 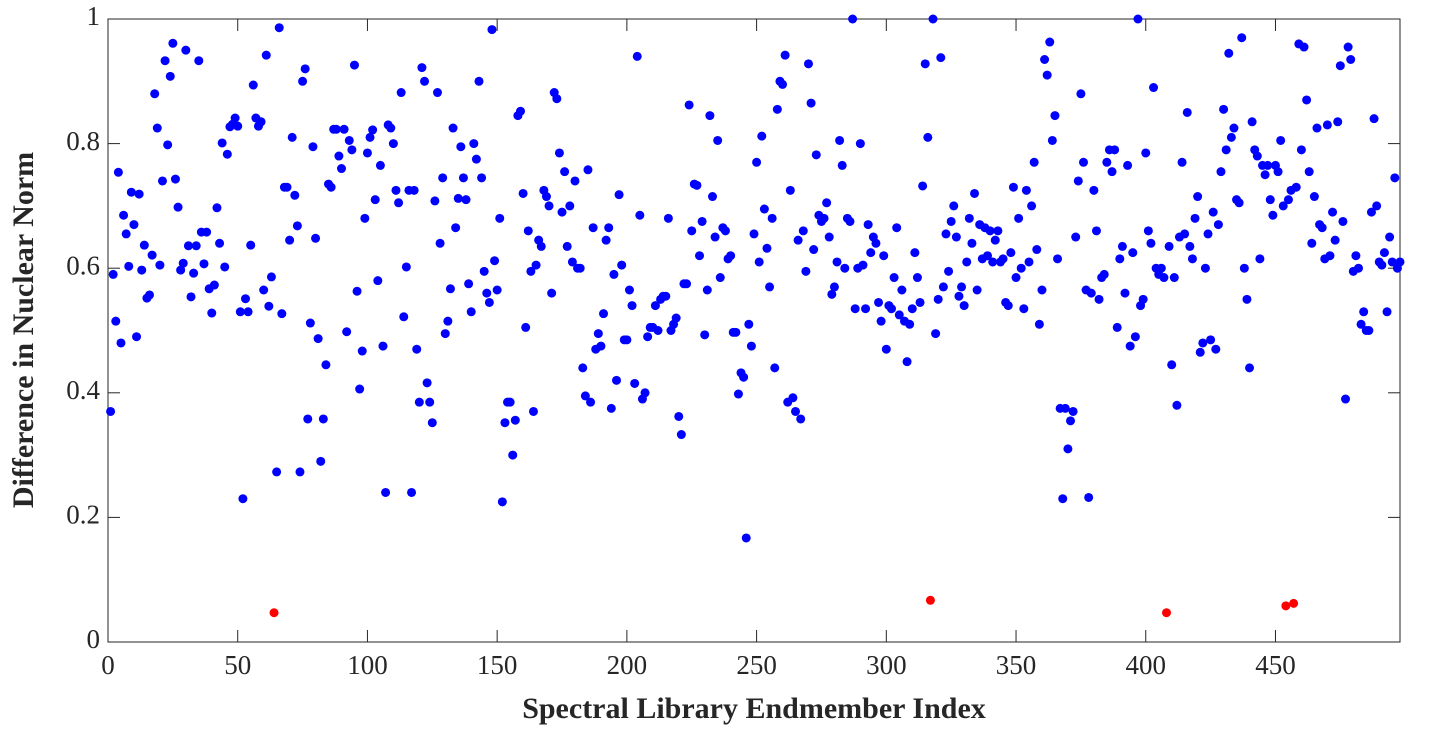 What do you see at coordinates (367, 665) in the screenshot?
I see `x-tick-label: 100` at bounding box center [367, 665].